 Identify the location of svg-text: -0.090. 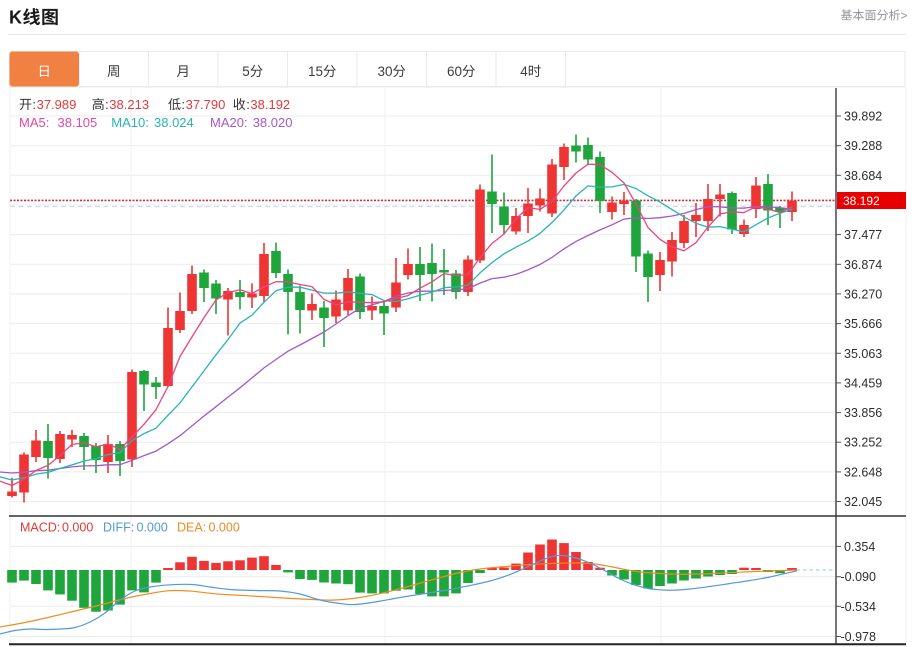
(858, 577).